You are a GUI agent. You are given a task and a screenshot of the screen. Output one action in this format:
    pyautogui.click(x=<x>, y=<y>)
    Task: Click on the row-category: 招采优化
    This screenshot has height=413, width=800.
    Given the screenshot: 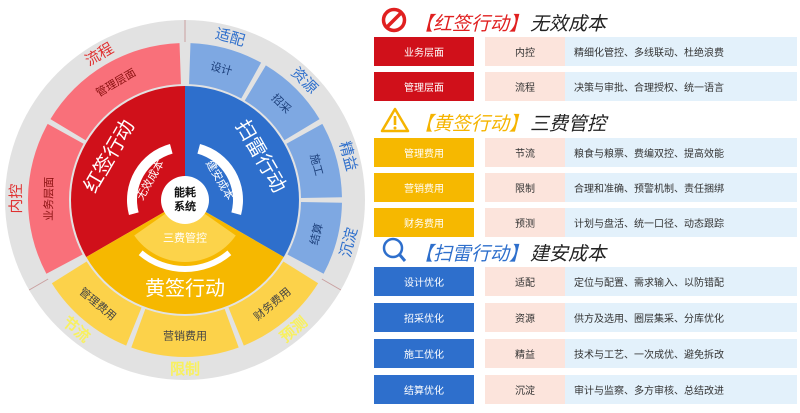 What is the action you would take?
    pyautogui.click(x=424, y=317)
    